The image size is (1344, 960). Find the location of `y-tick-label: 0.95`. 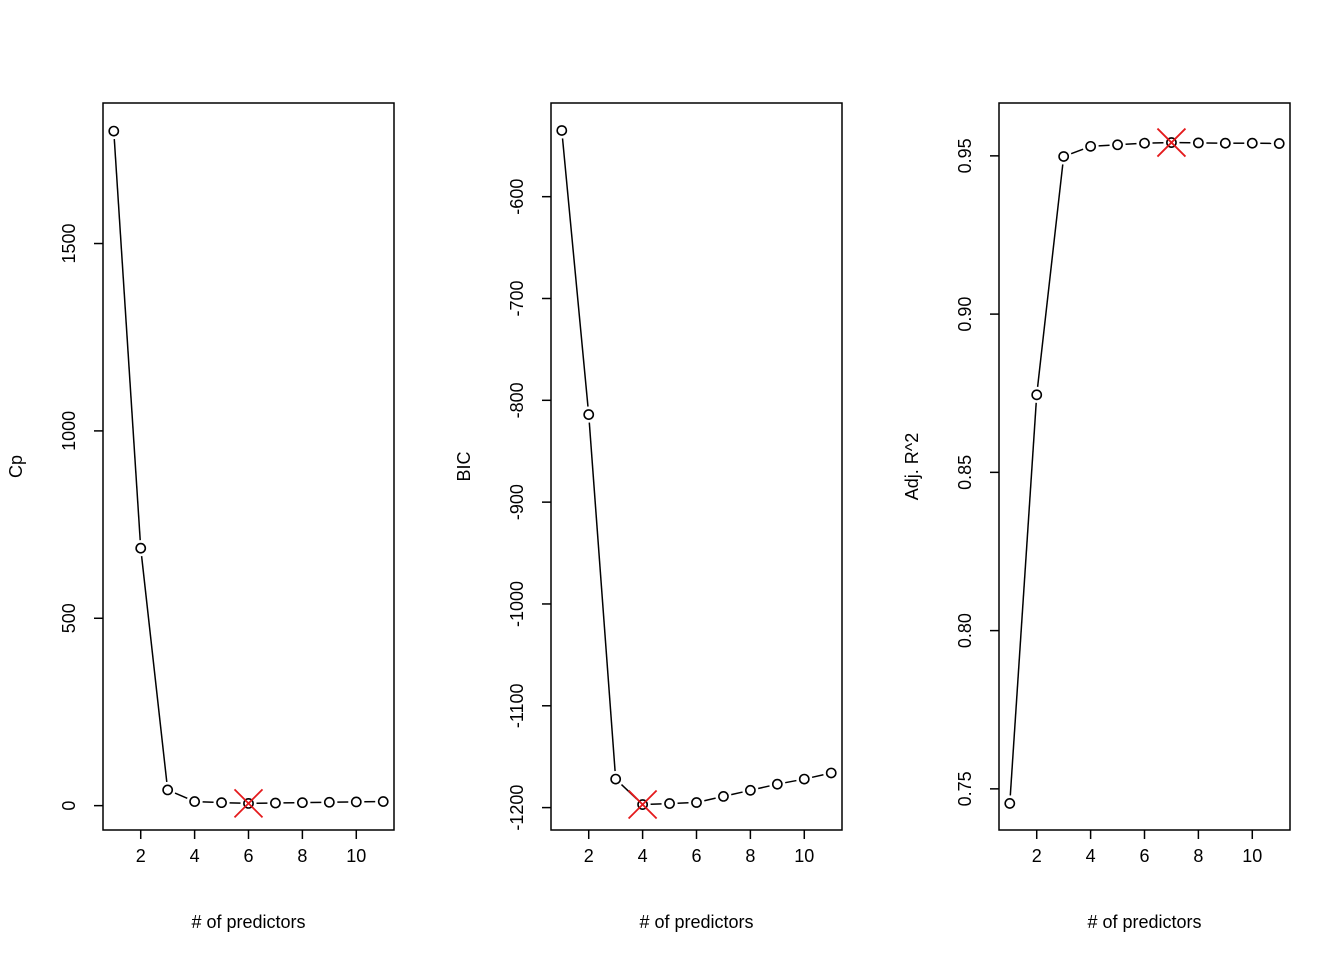

y-tick-label: 0.95 is located at coordinates (965, 155).